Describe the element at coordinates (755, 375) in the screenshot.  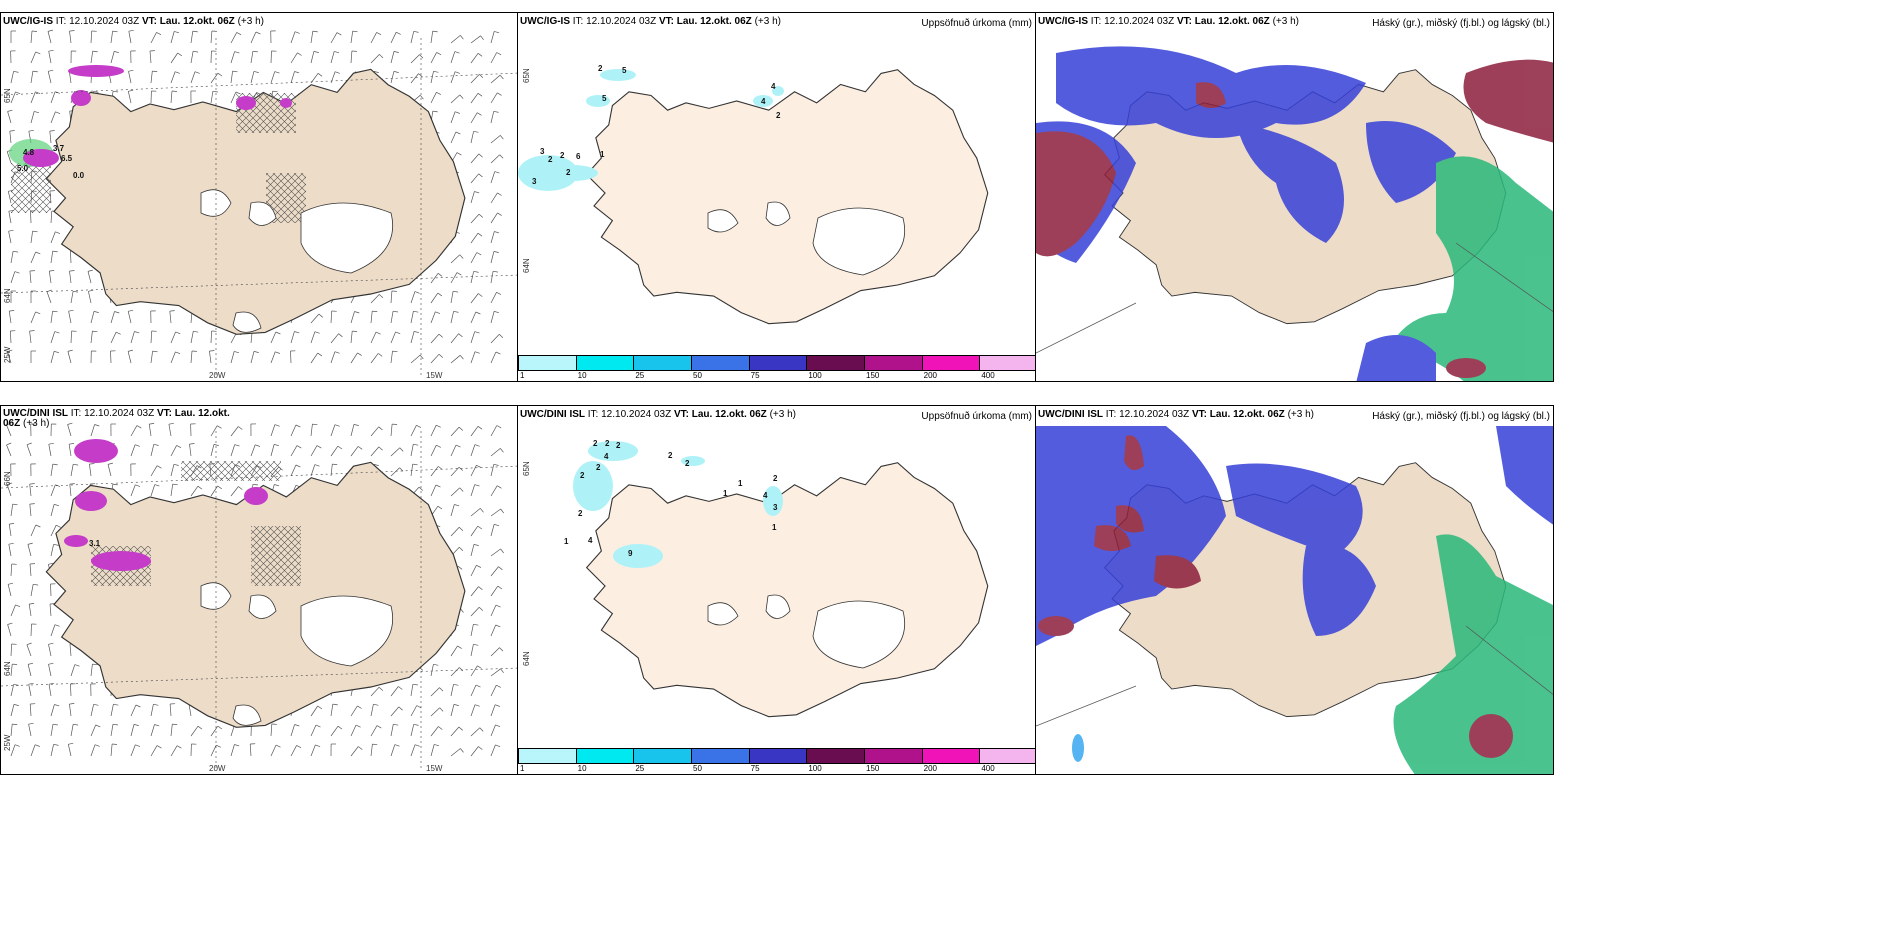
I see `colorbar-tick: 75` at that location.